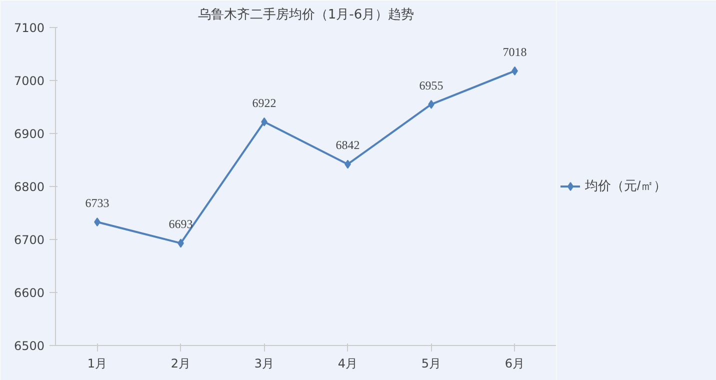 The height and width of the screenshot is (380, 716). I want to click on x-tick-label: 6月, so click(514, 363).